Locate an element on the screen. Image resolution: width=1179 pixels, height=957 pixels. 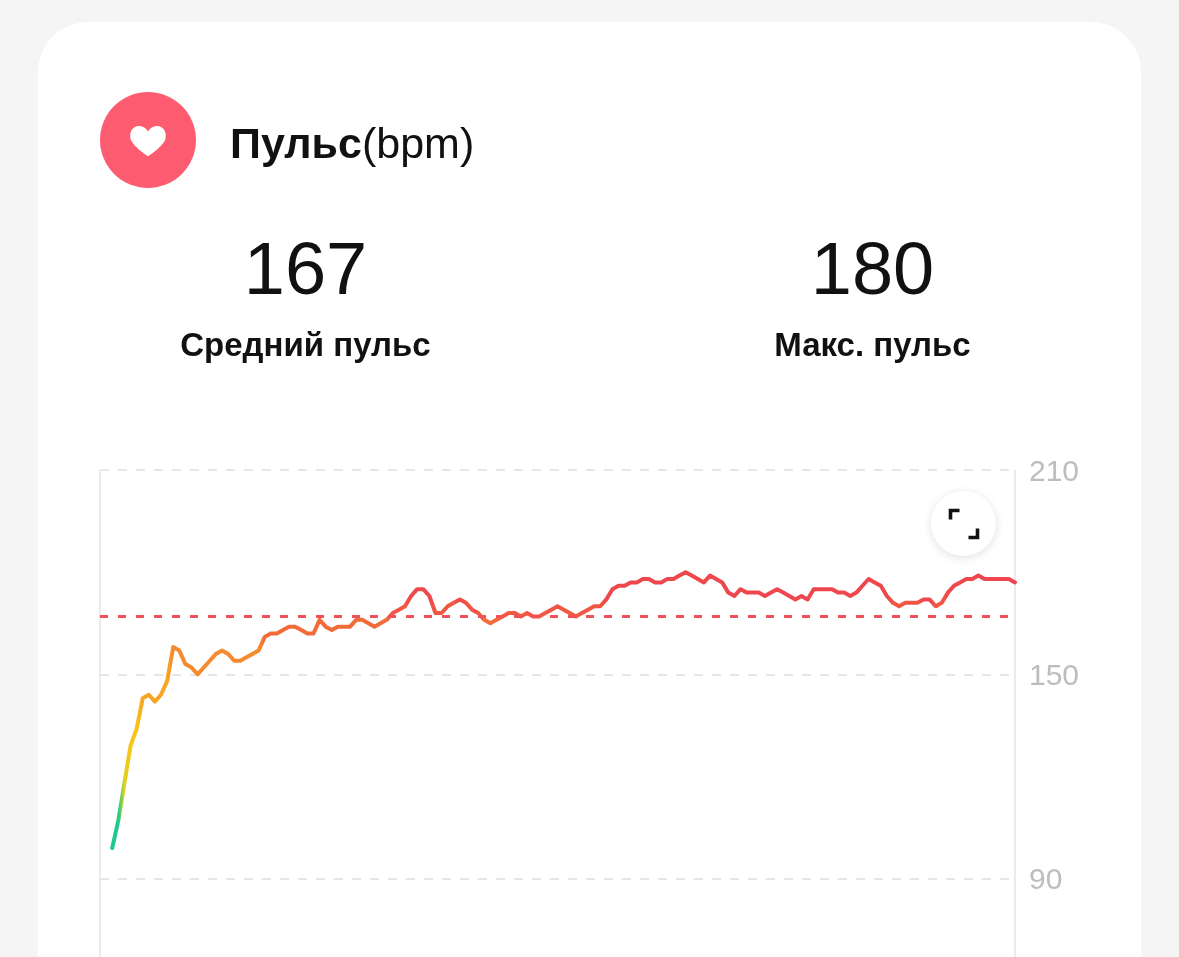
text: Пульс(bpm) is located at coordinates (352, 143).